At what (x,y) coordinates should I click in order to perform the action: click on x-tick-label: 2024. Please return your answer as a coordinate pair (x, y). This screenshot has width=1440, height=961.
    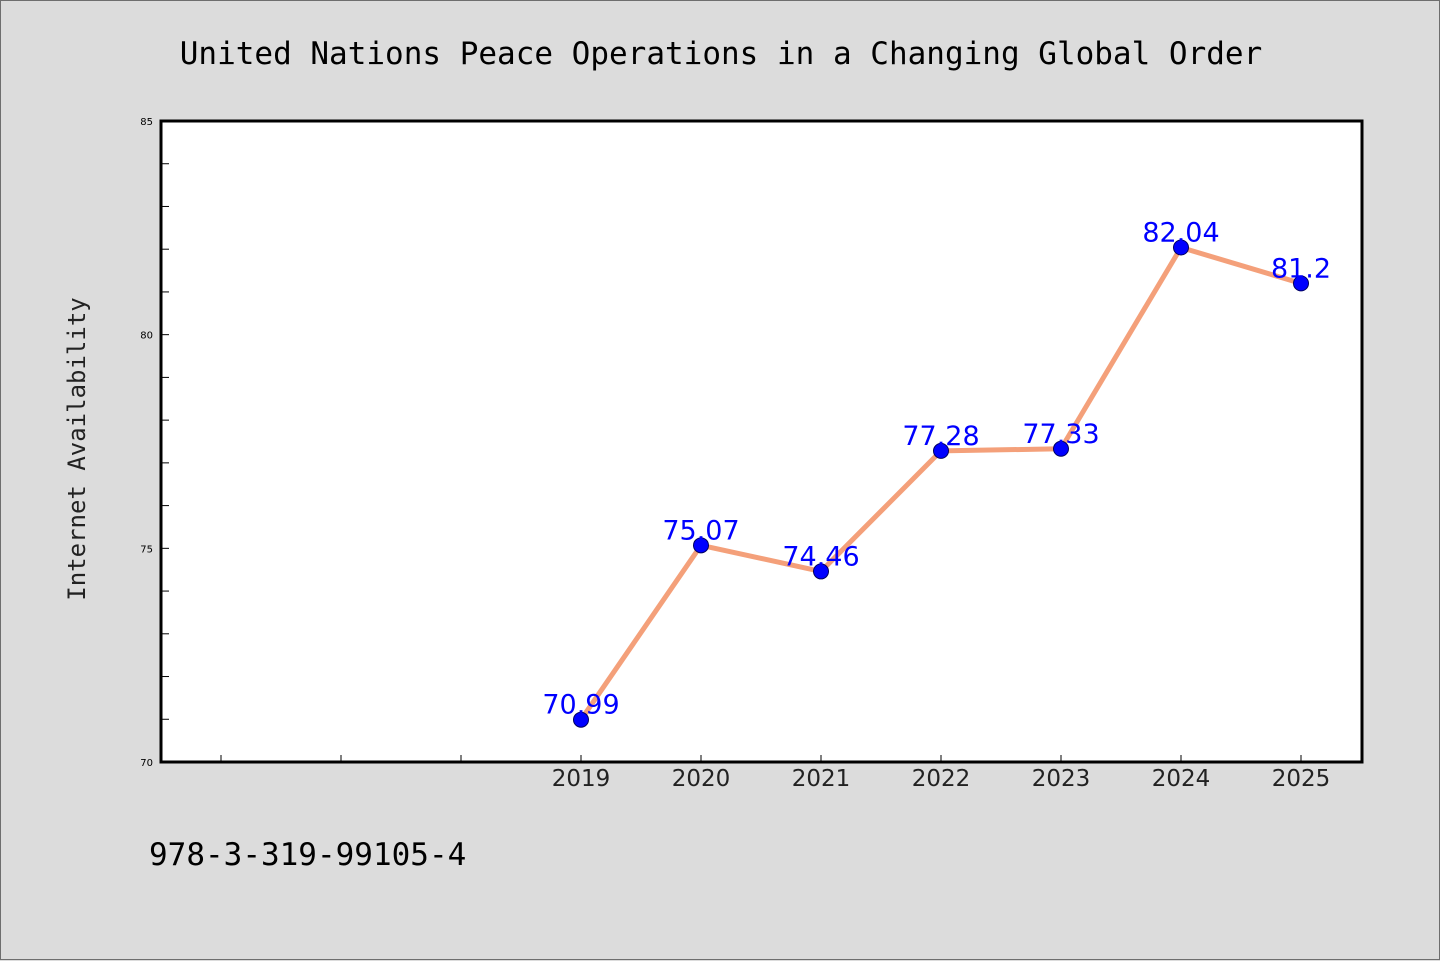
    Looking at the image, I should click on (1181, 779).